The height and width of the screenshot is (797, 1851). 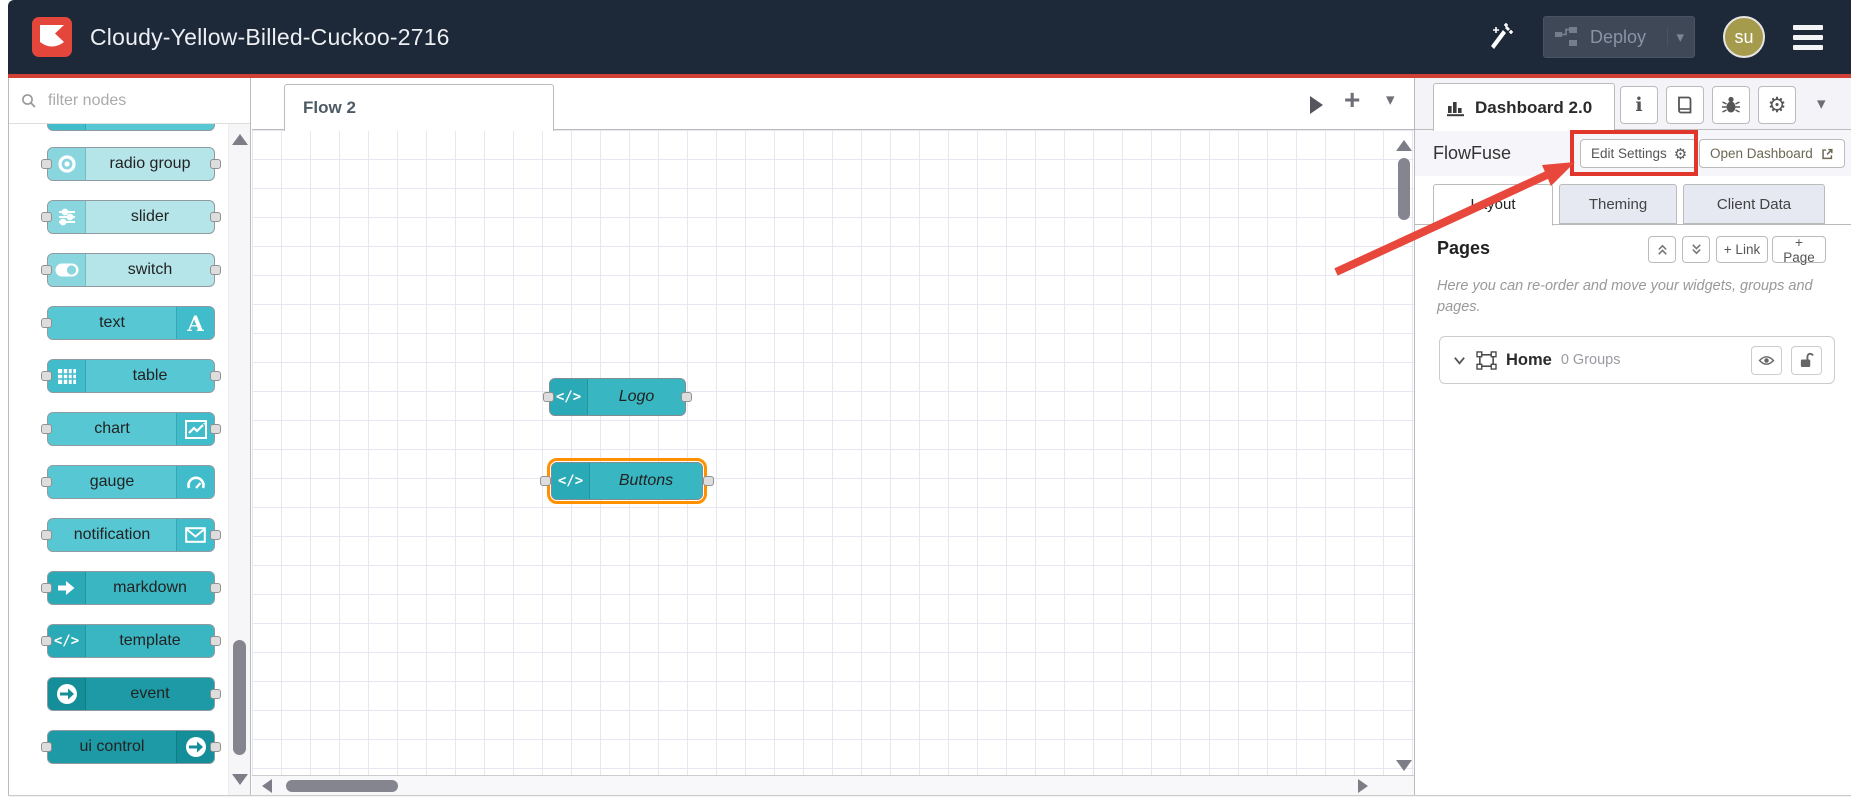 What do you see at coordinates (342, 786) in the screenshot?
I see `canvas-hscroll-thumb` at bounding box center [342, 786].